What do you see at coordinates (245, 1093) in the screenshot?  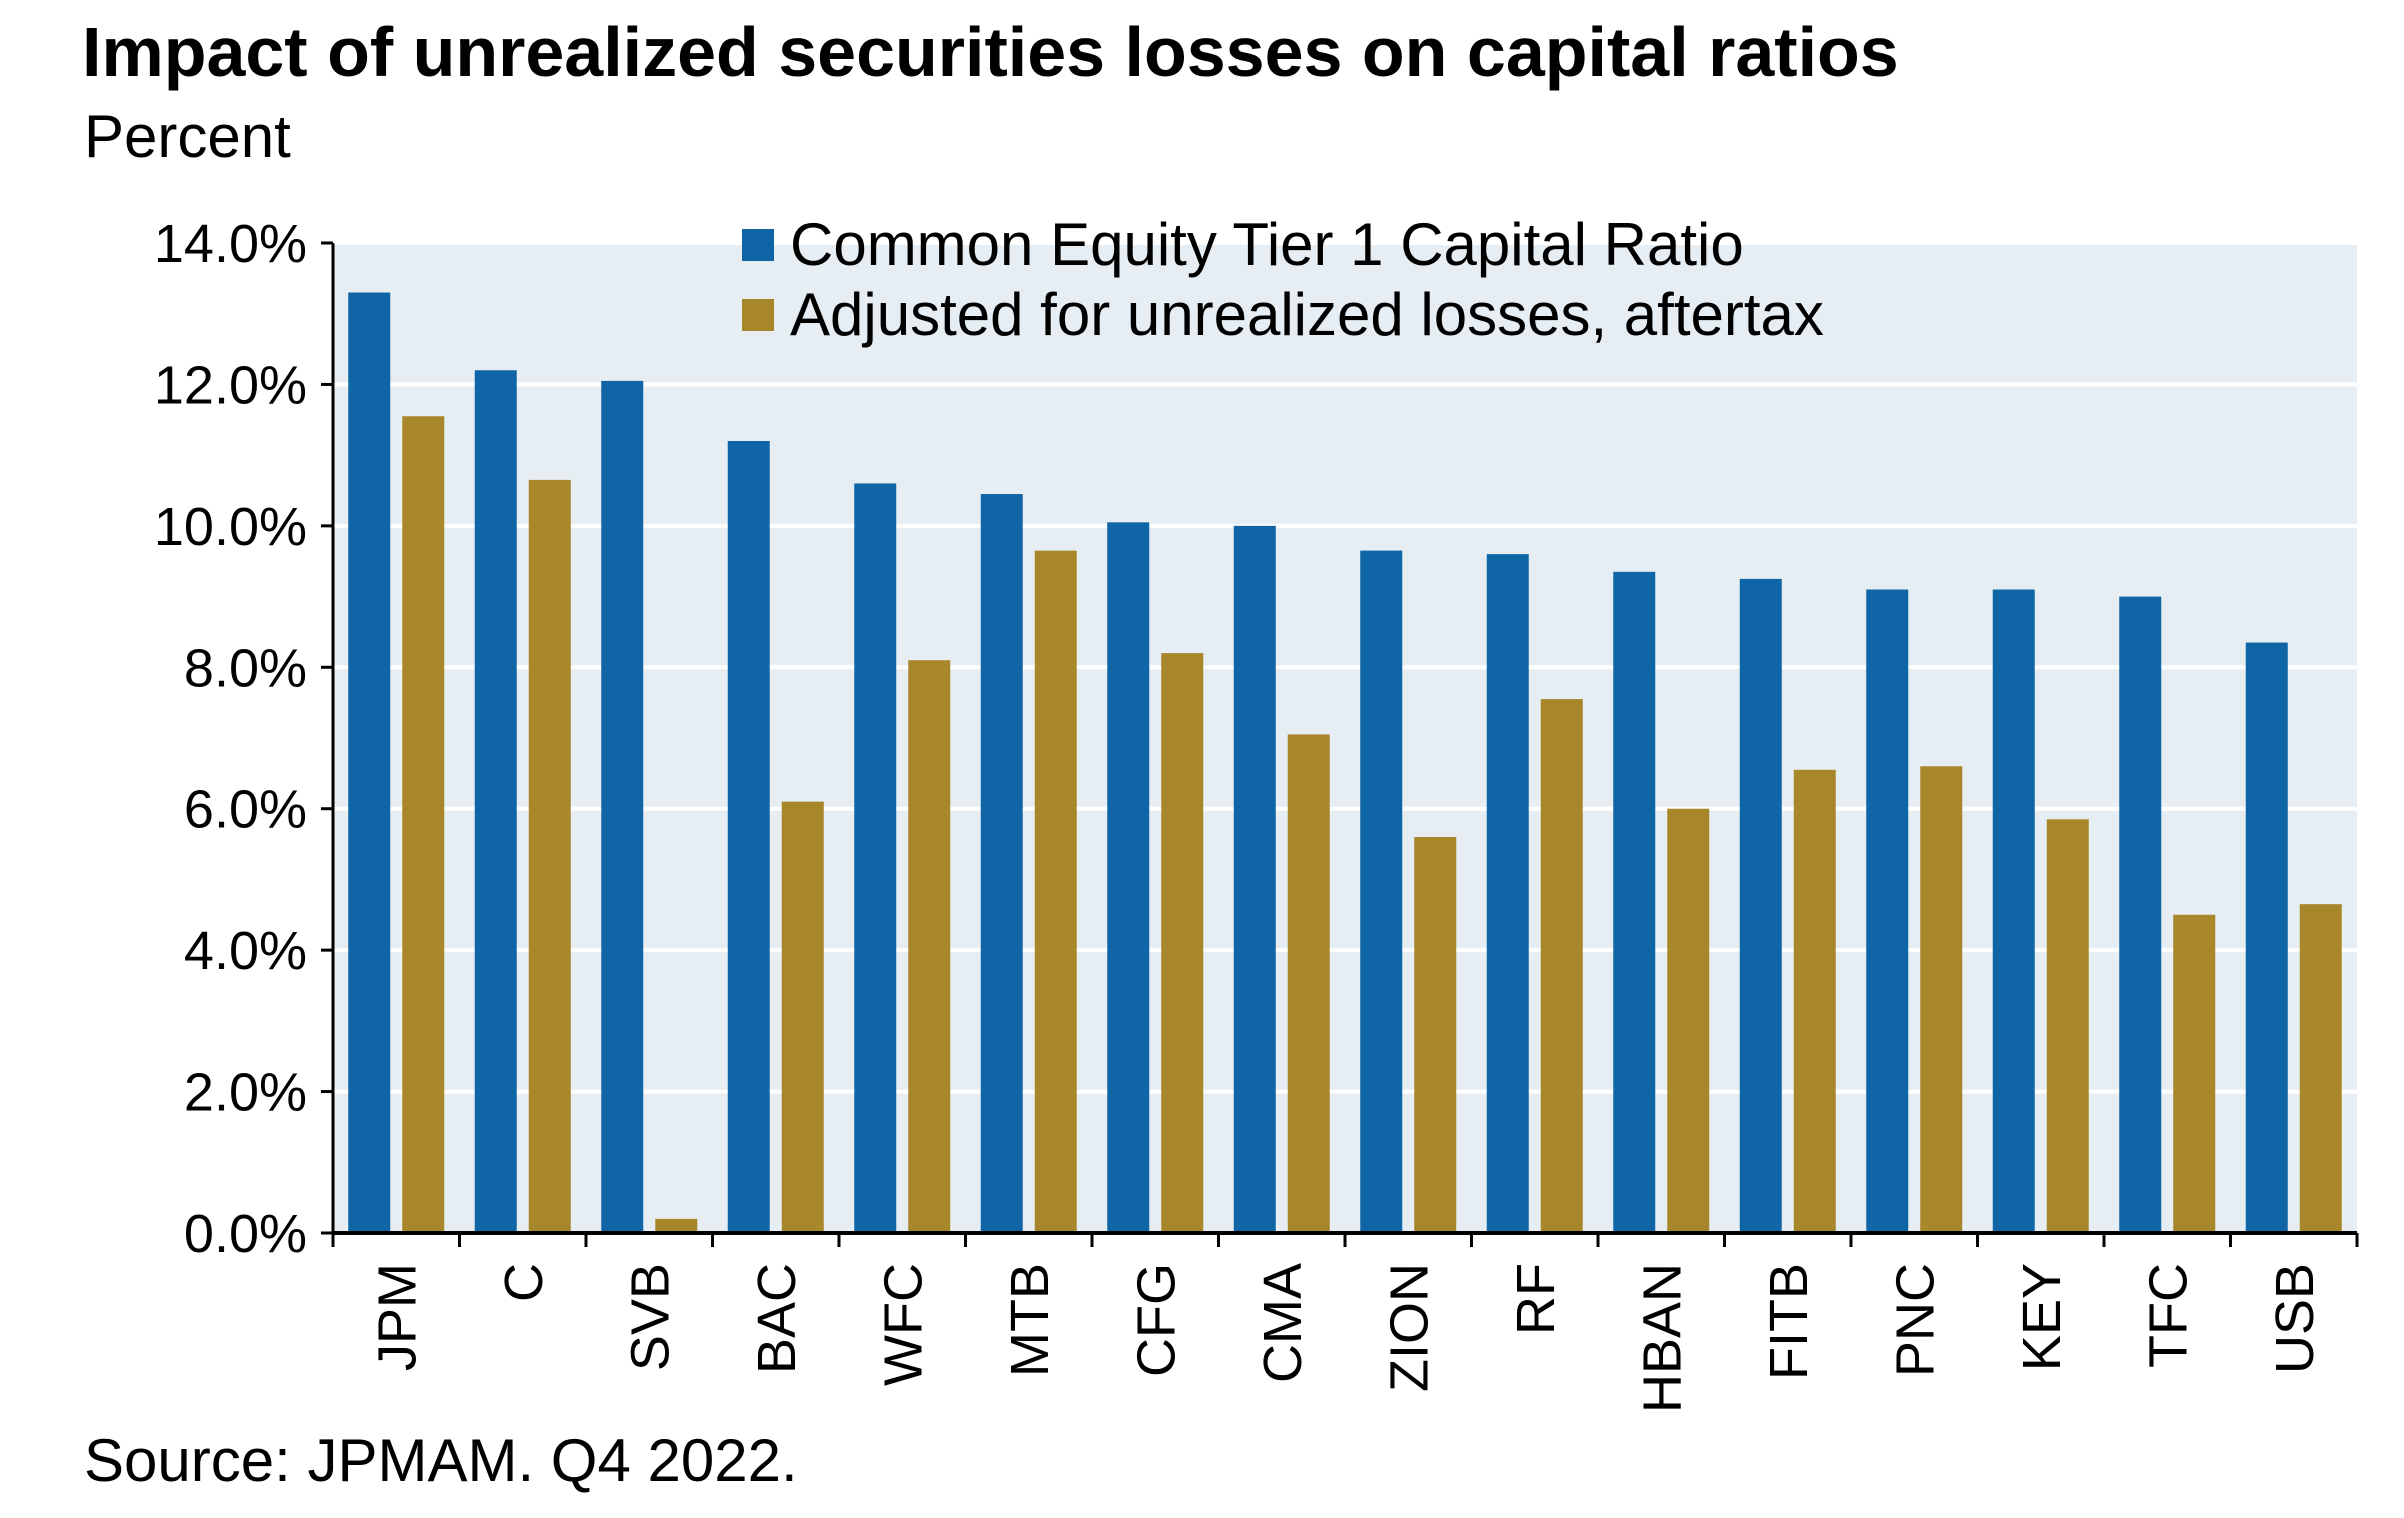 I see `y-tick-label: 2.0%` at bounding box center [245, 1093].